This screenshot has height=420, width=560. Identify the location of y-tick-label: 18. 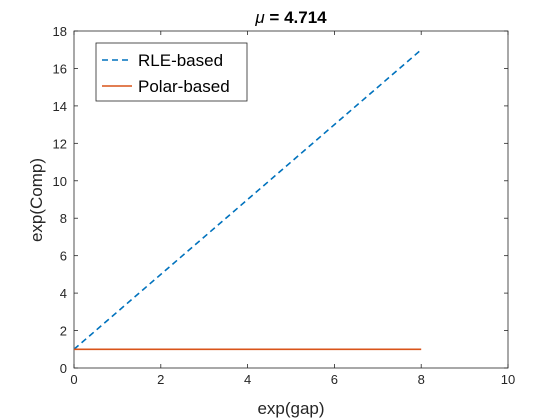
(60, 31).